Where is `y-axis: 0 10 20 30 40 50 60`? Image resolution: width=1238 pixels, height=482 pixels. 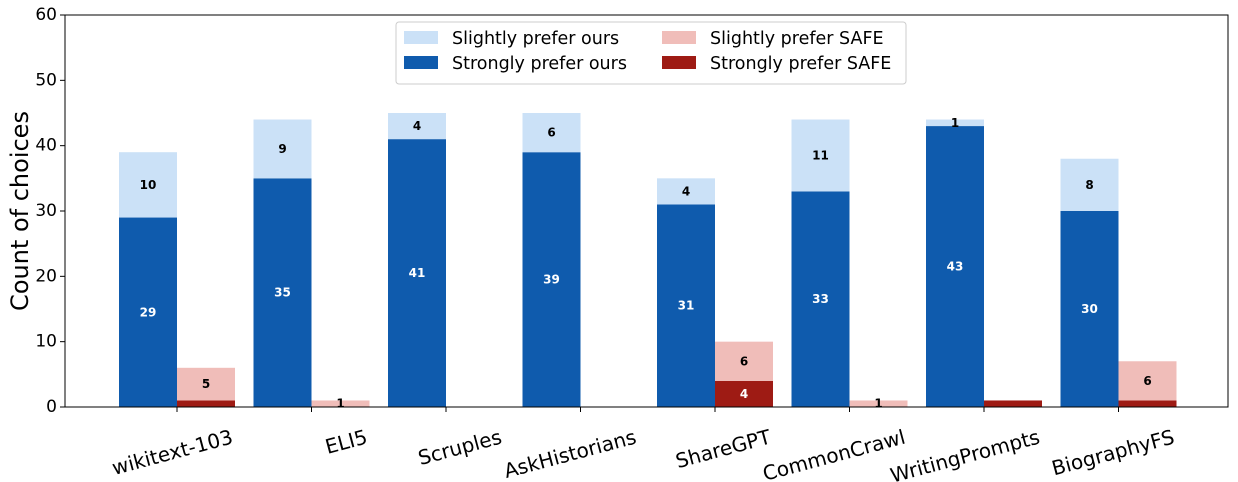
y-axis: 0 10 20 30 40 50 60 is located at coordinates (50, 211).